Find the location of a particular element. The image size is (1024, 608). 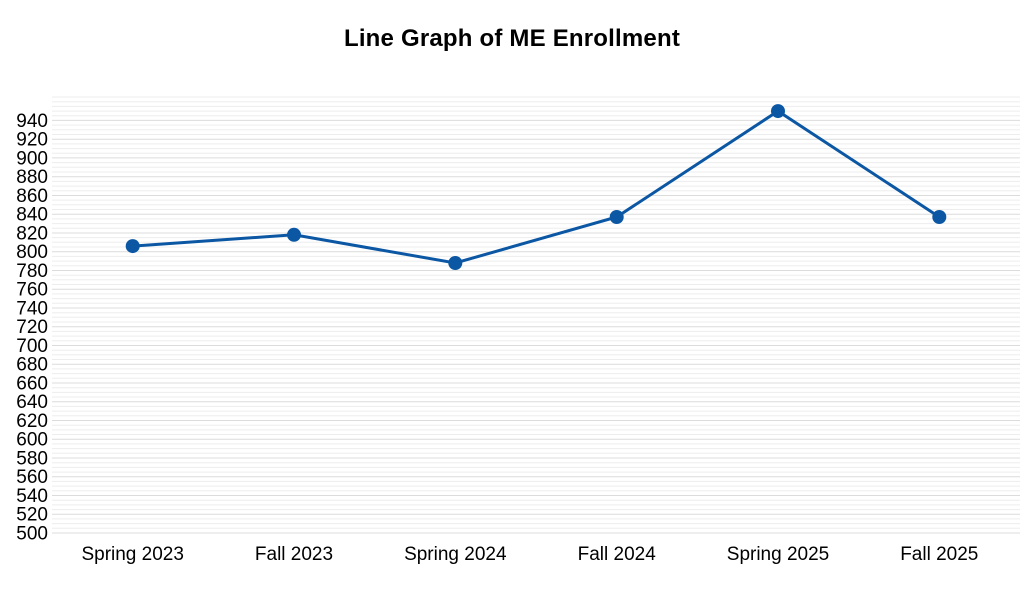

y-tick-label: 640 is located at coordinates (32, 402).